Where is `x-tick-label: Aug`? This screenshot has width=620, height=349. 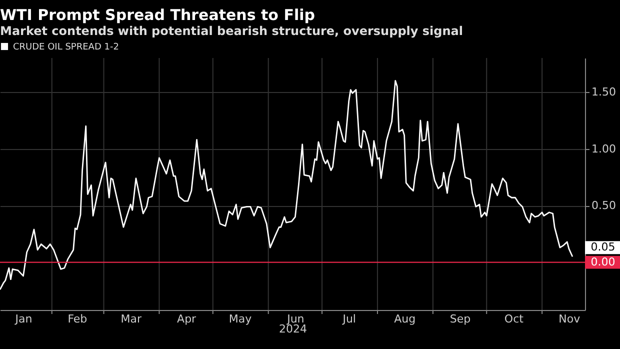
x-tick-label: Aug is located at coordinates (405, 319).